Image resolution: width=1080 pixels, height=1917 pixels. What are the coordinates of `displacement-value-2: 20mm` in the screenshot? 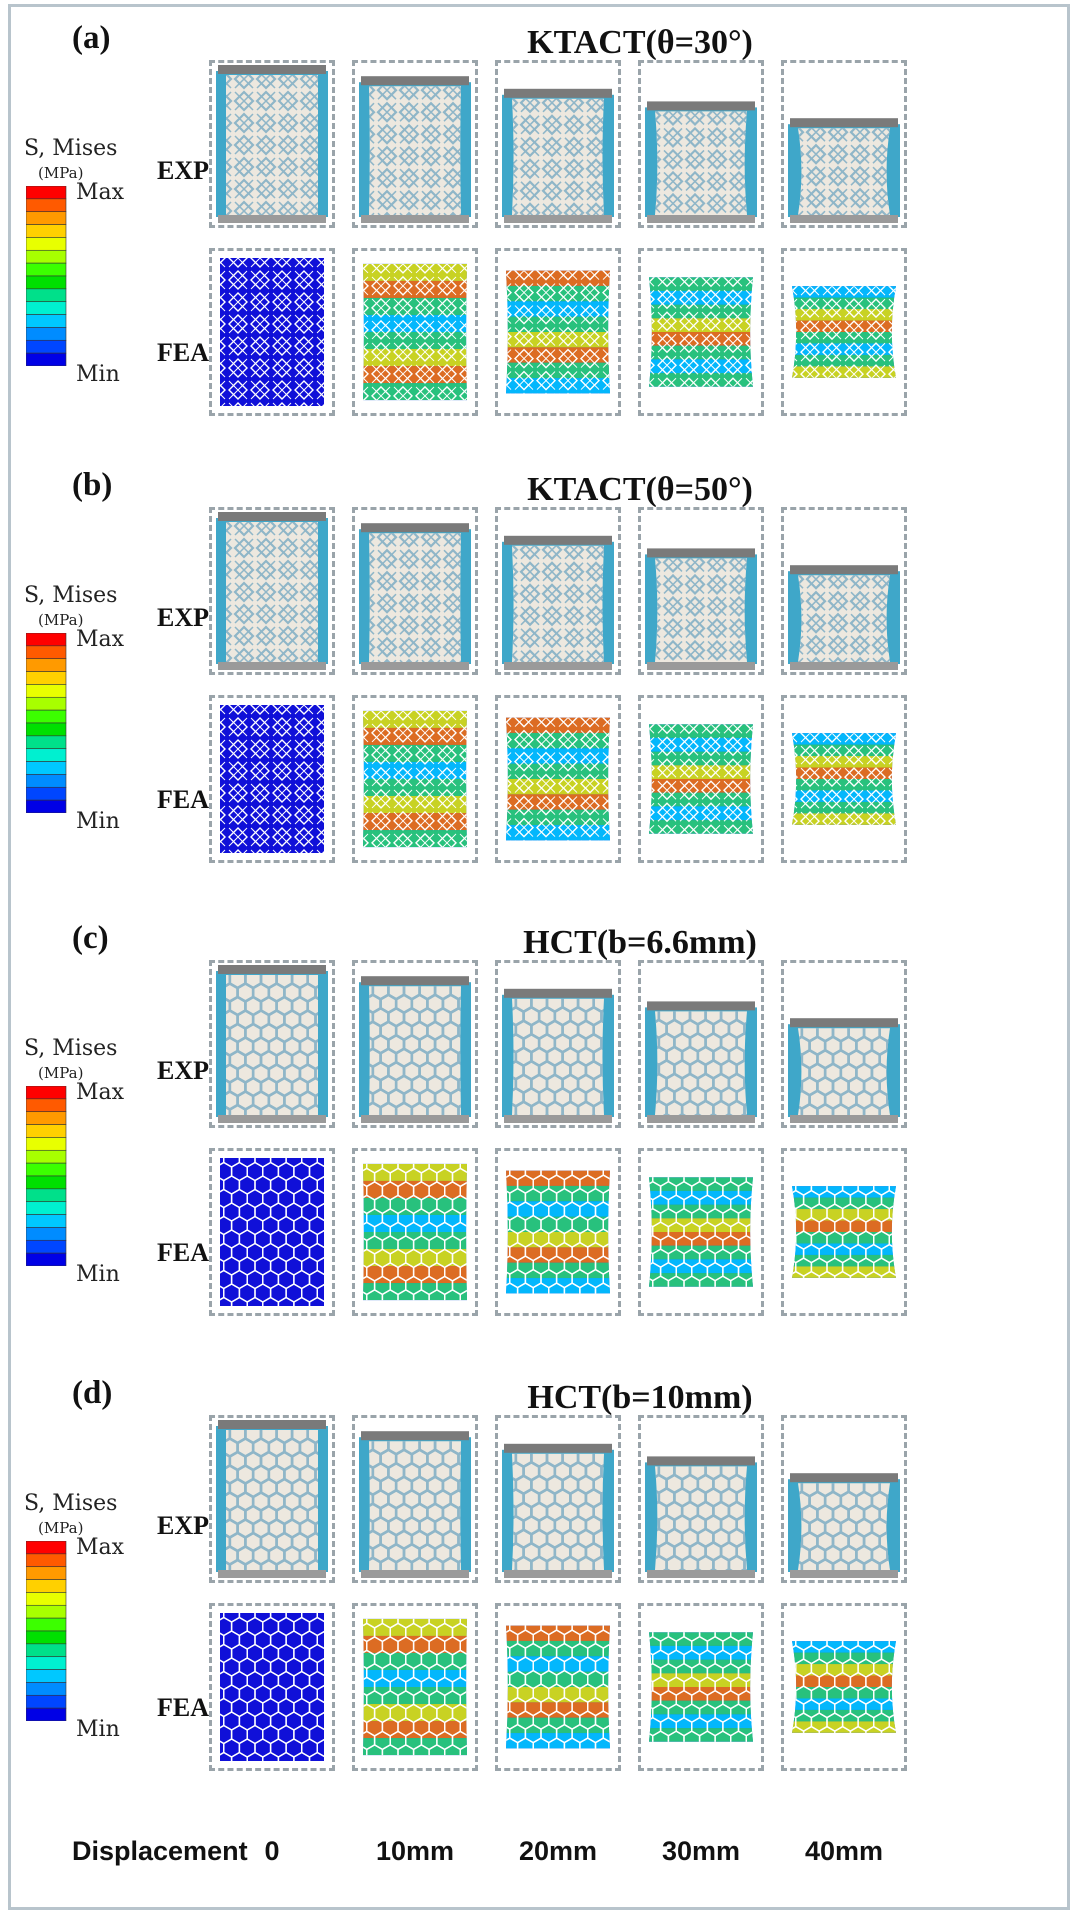 It's located at (558, 1851).